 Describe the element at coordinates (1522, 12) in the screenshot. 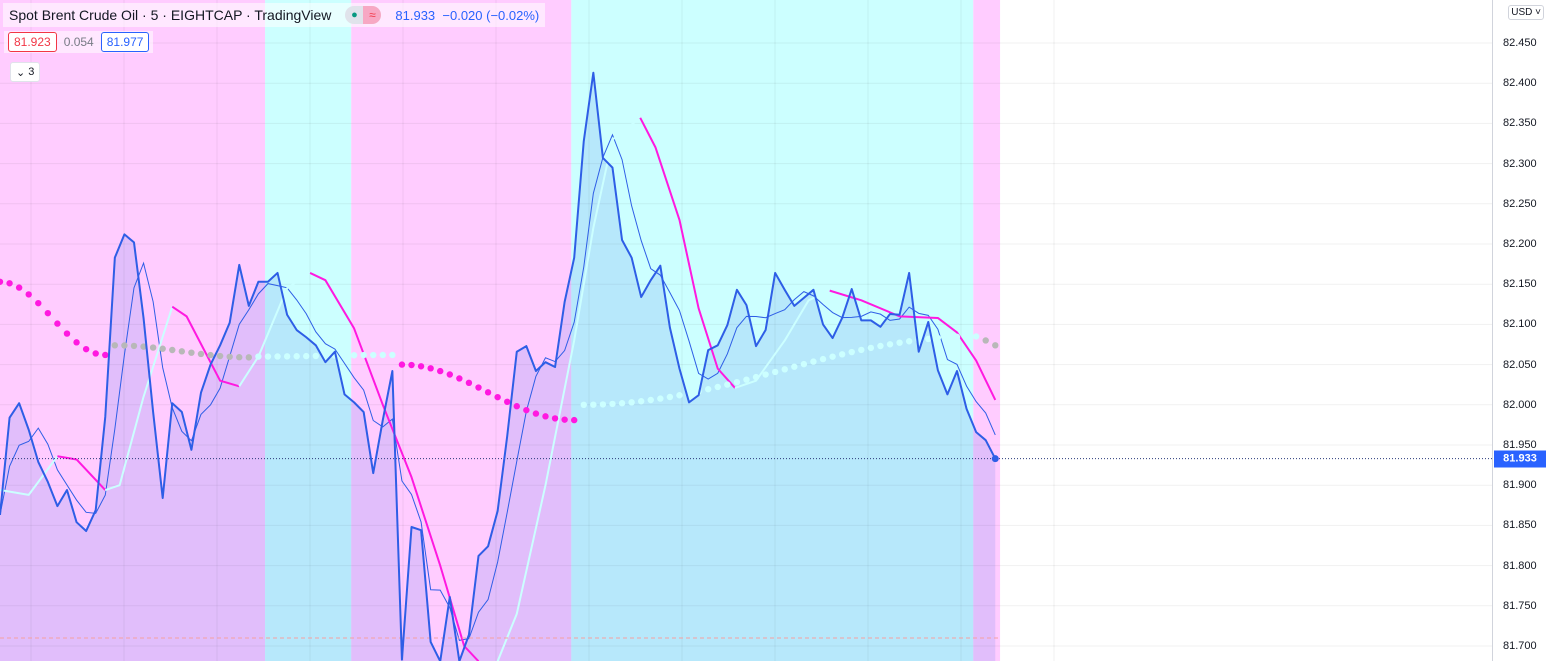

I see `currency-label: USD` at that location.